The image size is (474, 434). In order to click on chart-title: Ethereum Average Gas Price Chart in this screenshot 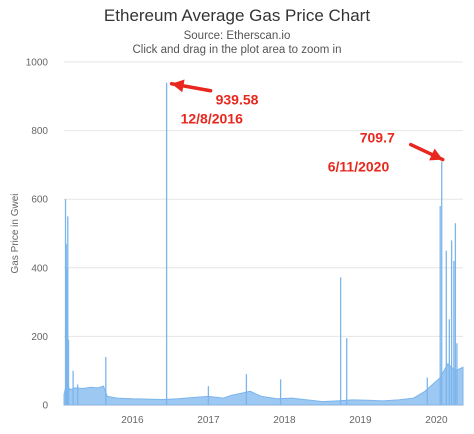, I will do `click(237, 15)`.